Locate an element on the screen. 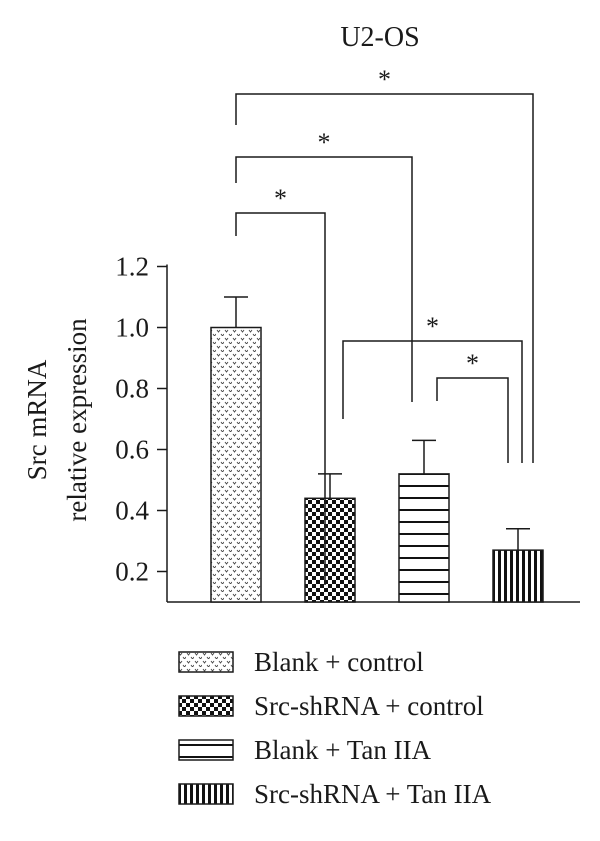  legend-swatch-horizontal-stripes is located at coordinates (206, 750).